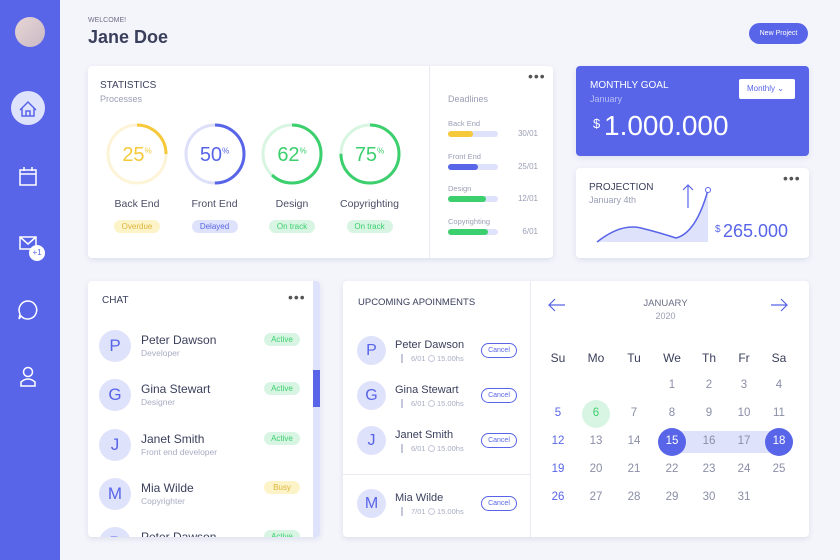  What do you see at coordinates (779, 469) in the screenshot?
I see `day: 25` at bounding box center [779, 469].